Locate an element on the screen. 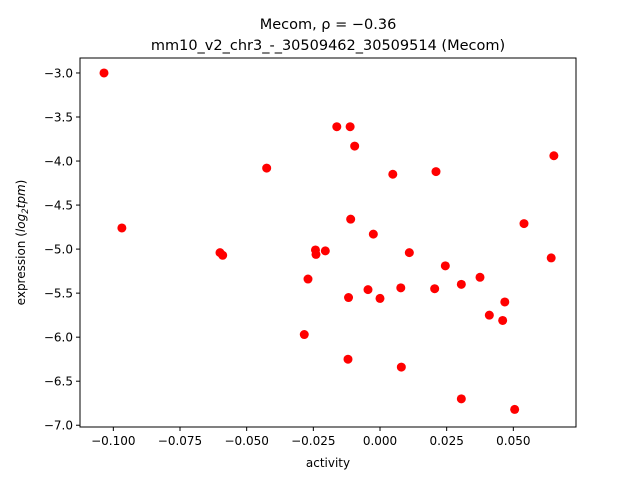 The width and height of the screenshot is (640, 480). y-axis-ticks: −3.0 −3.5 −4.0 −4.5 −5.0 −5.5 −6.0 −6.5 −7.0 is located at coordinates (62, 249).